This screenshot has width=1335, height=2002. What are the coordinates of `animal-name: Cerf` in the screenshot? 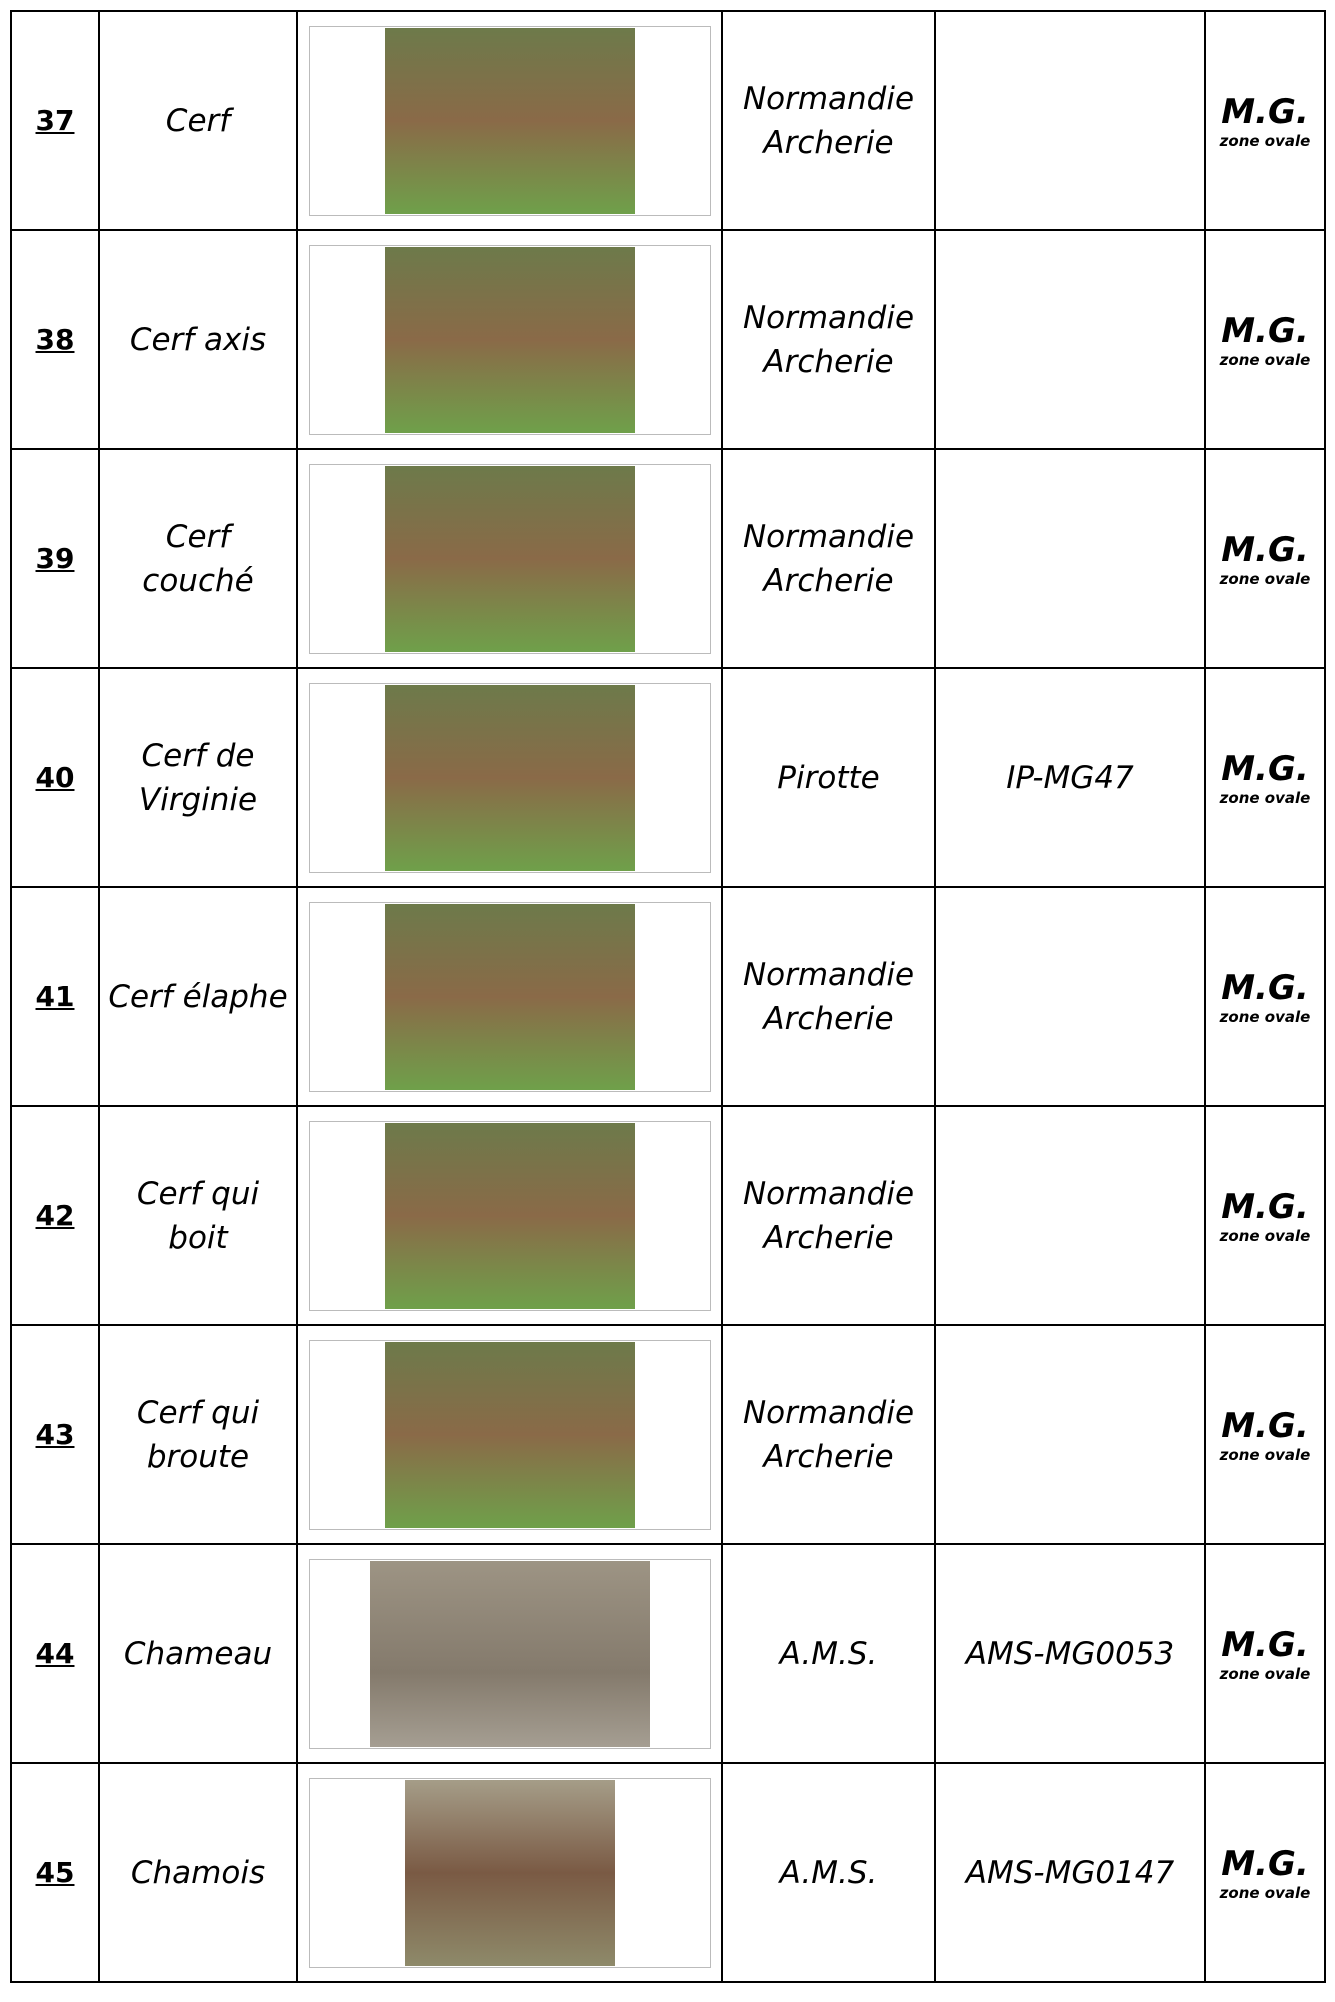 It's located at (198, 120).